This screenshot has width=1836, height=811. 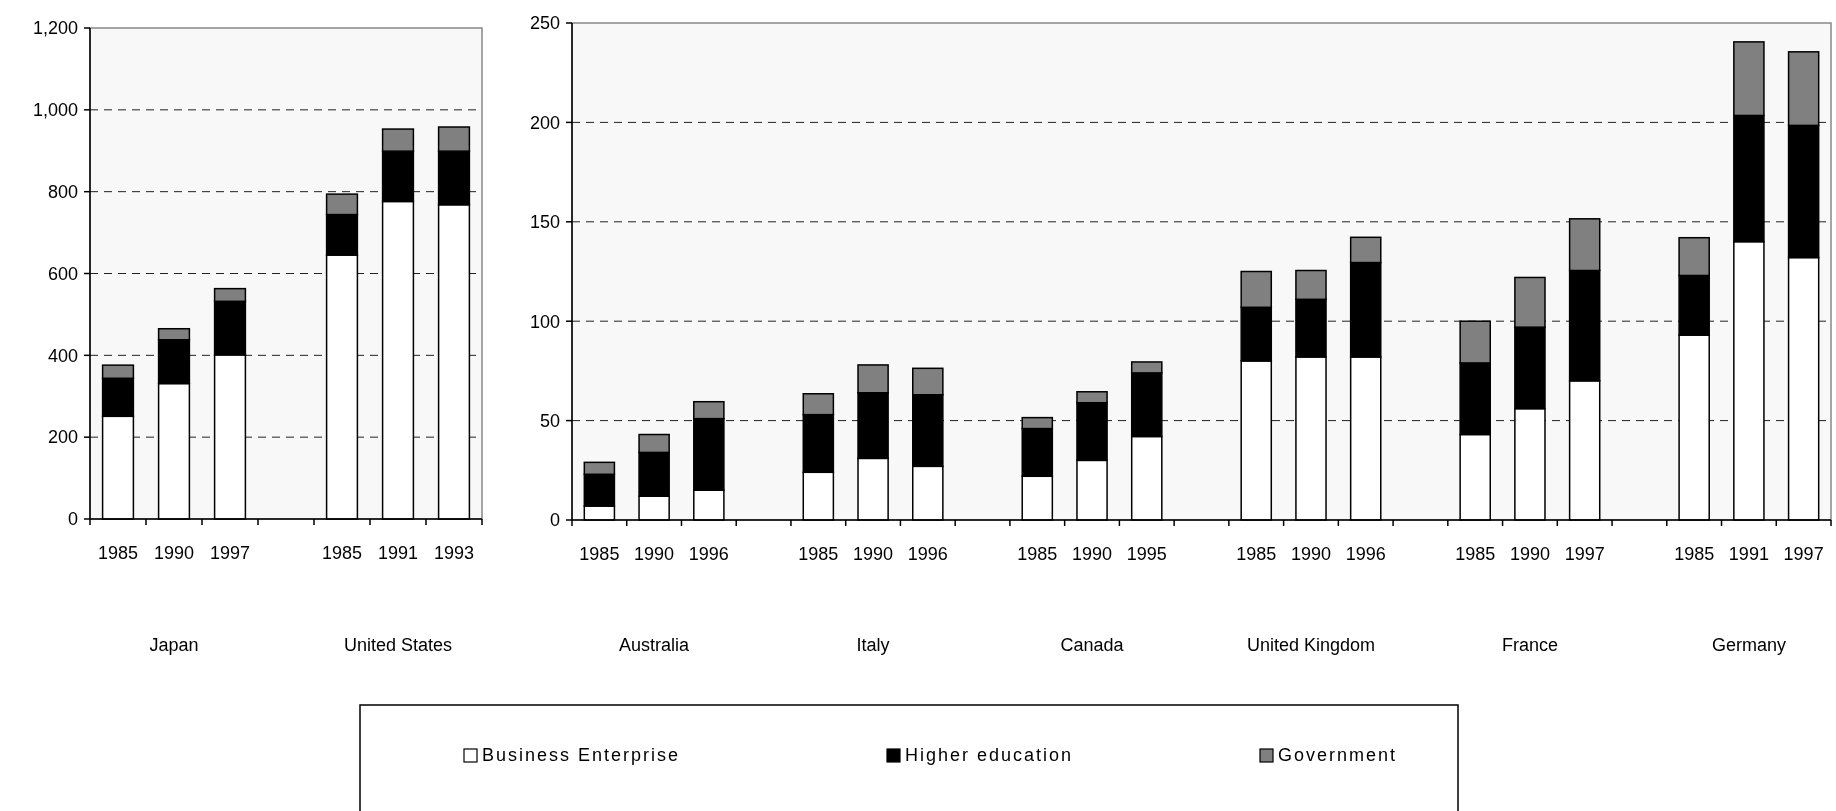 I want to click on y-tick-label: 600, so click(x=62, y=273).